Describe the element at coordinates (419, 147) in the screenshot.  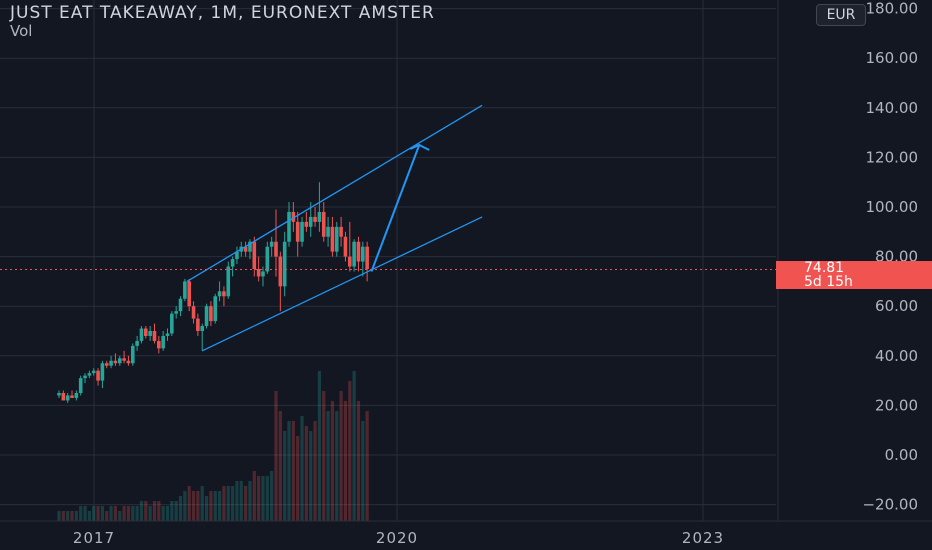
I see `projection-arrow-head` at that location.